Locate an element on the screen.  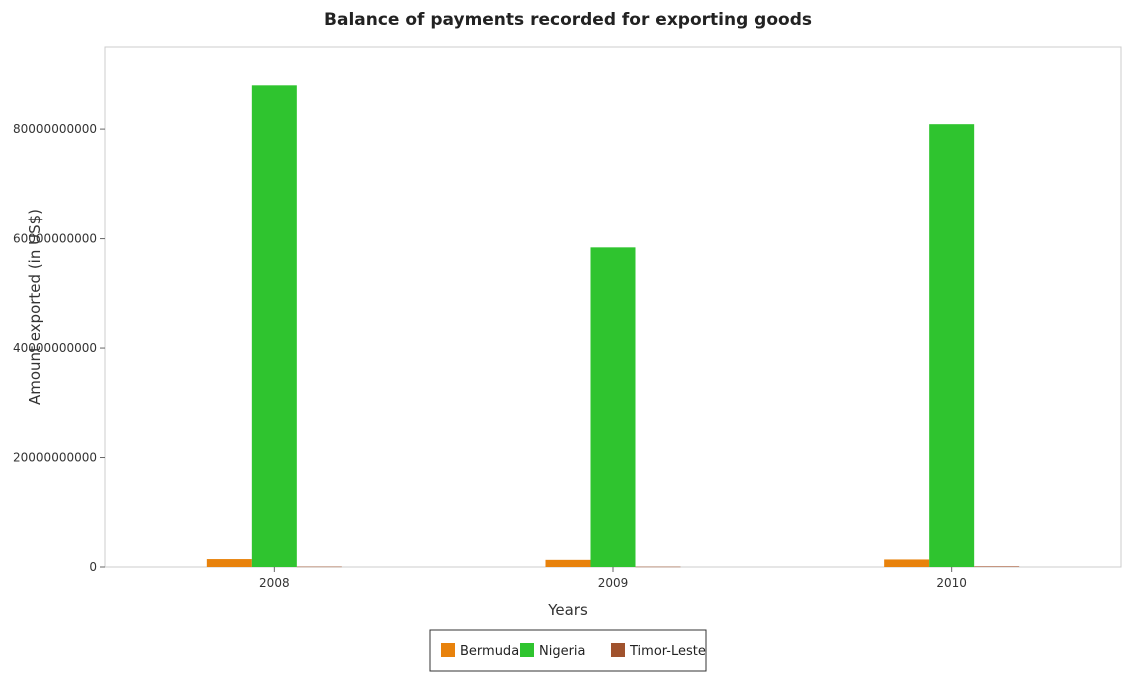
y-tick-label: 40000000000 is located at coordinates (55, 348).